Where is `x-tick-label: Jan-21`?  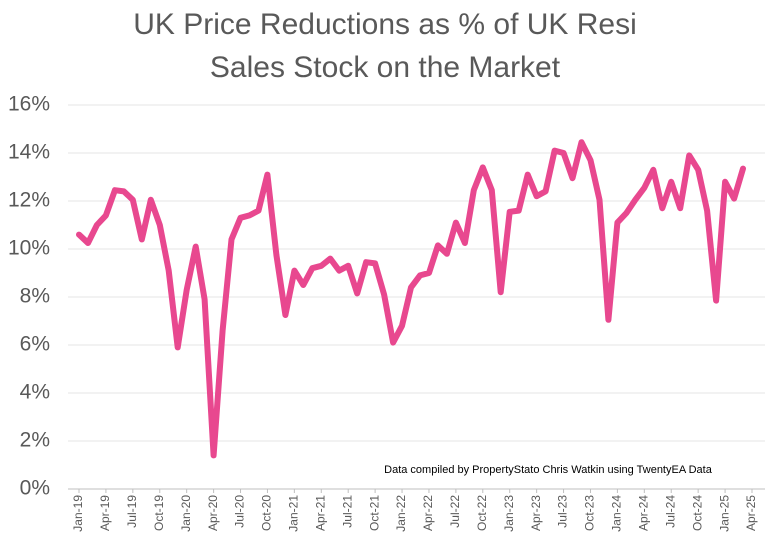 x-tick-label: Jan-21 is located at coordinates (294, 513).